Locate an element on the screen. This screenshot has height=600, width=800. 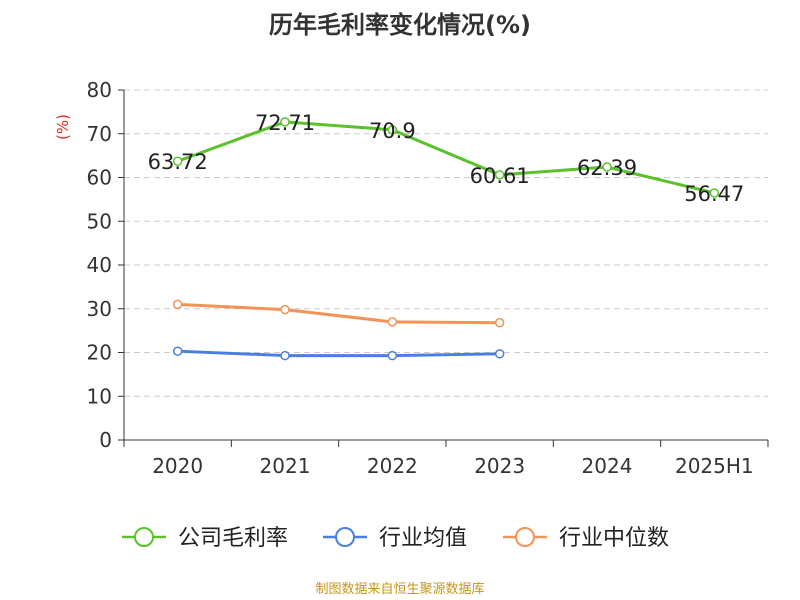
source-footer: 制图数据来自恒生聚源数据库 is located at coordinates (400, 589).